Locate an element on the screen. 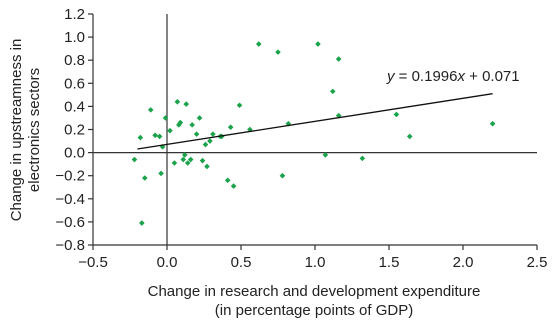 This screenshot has height=323, width=553. trend-line is located at coordinates (315, 121).